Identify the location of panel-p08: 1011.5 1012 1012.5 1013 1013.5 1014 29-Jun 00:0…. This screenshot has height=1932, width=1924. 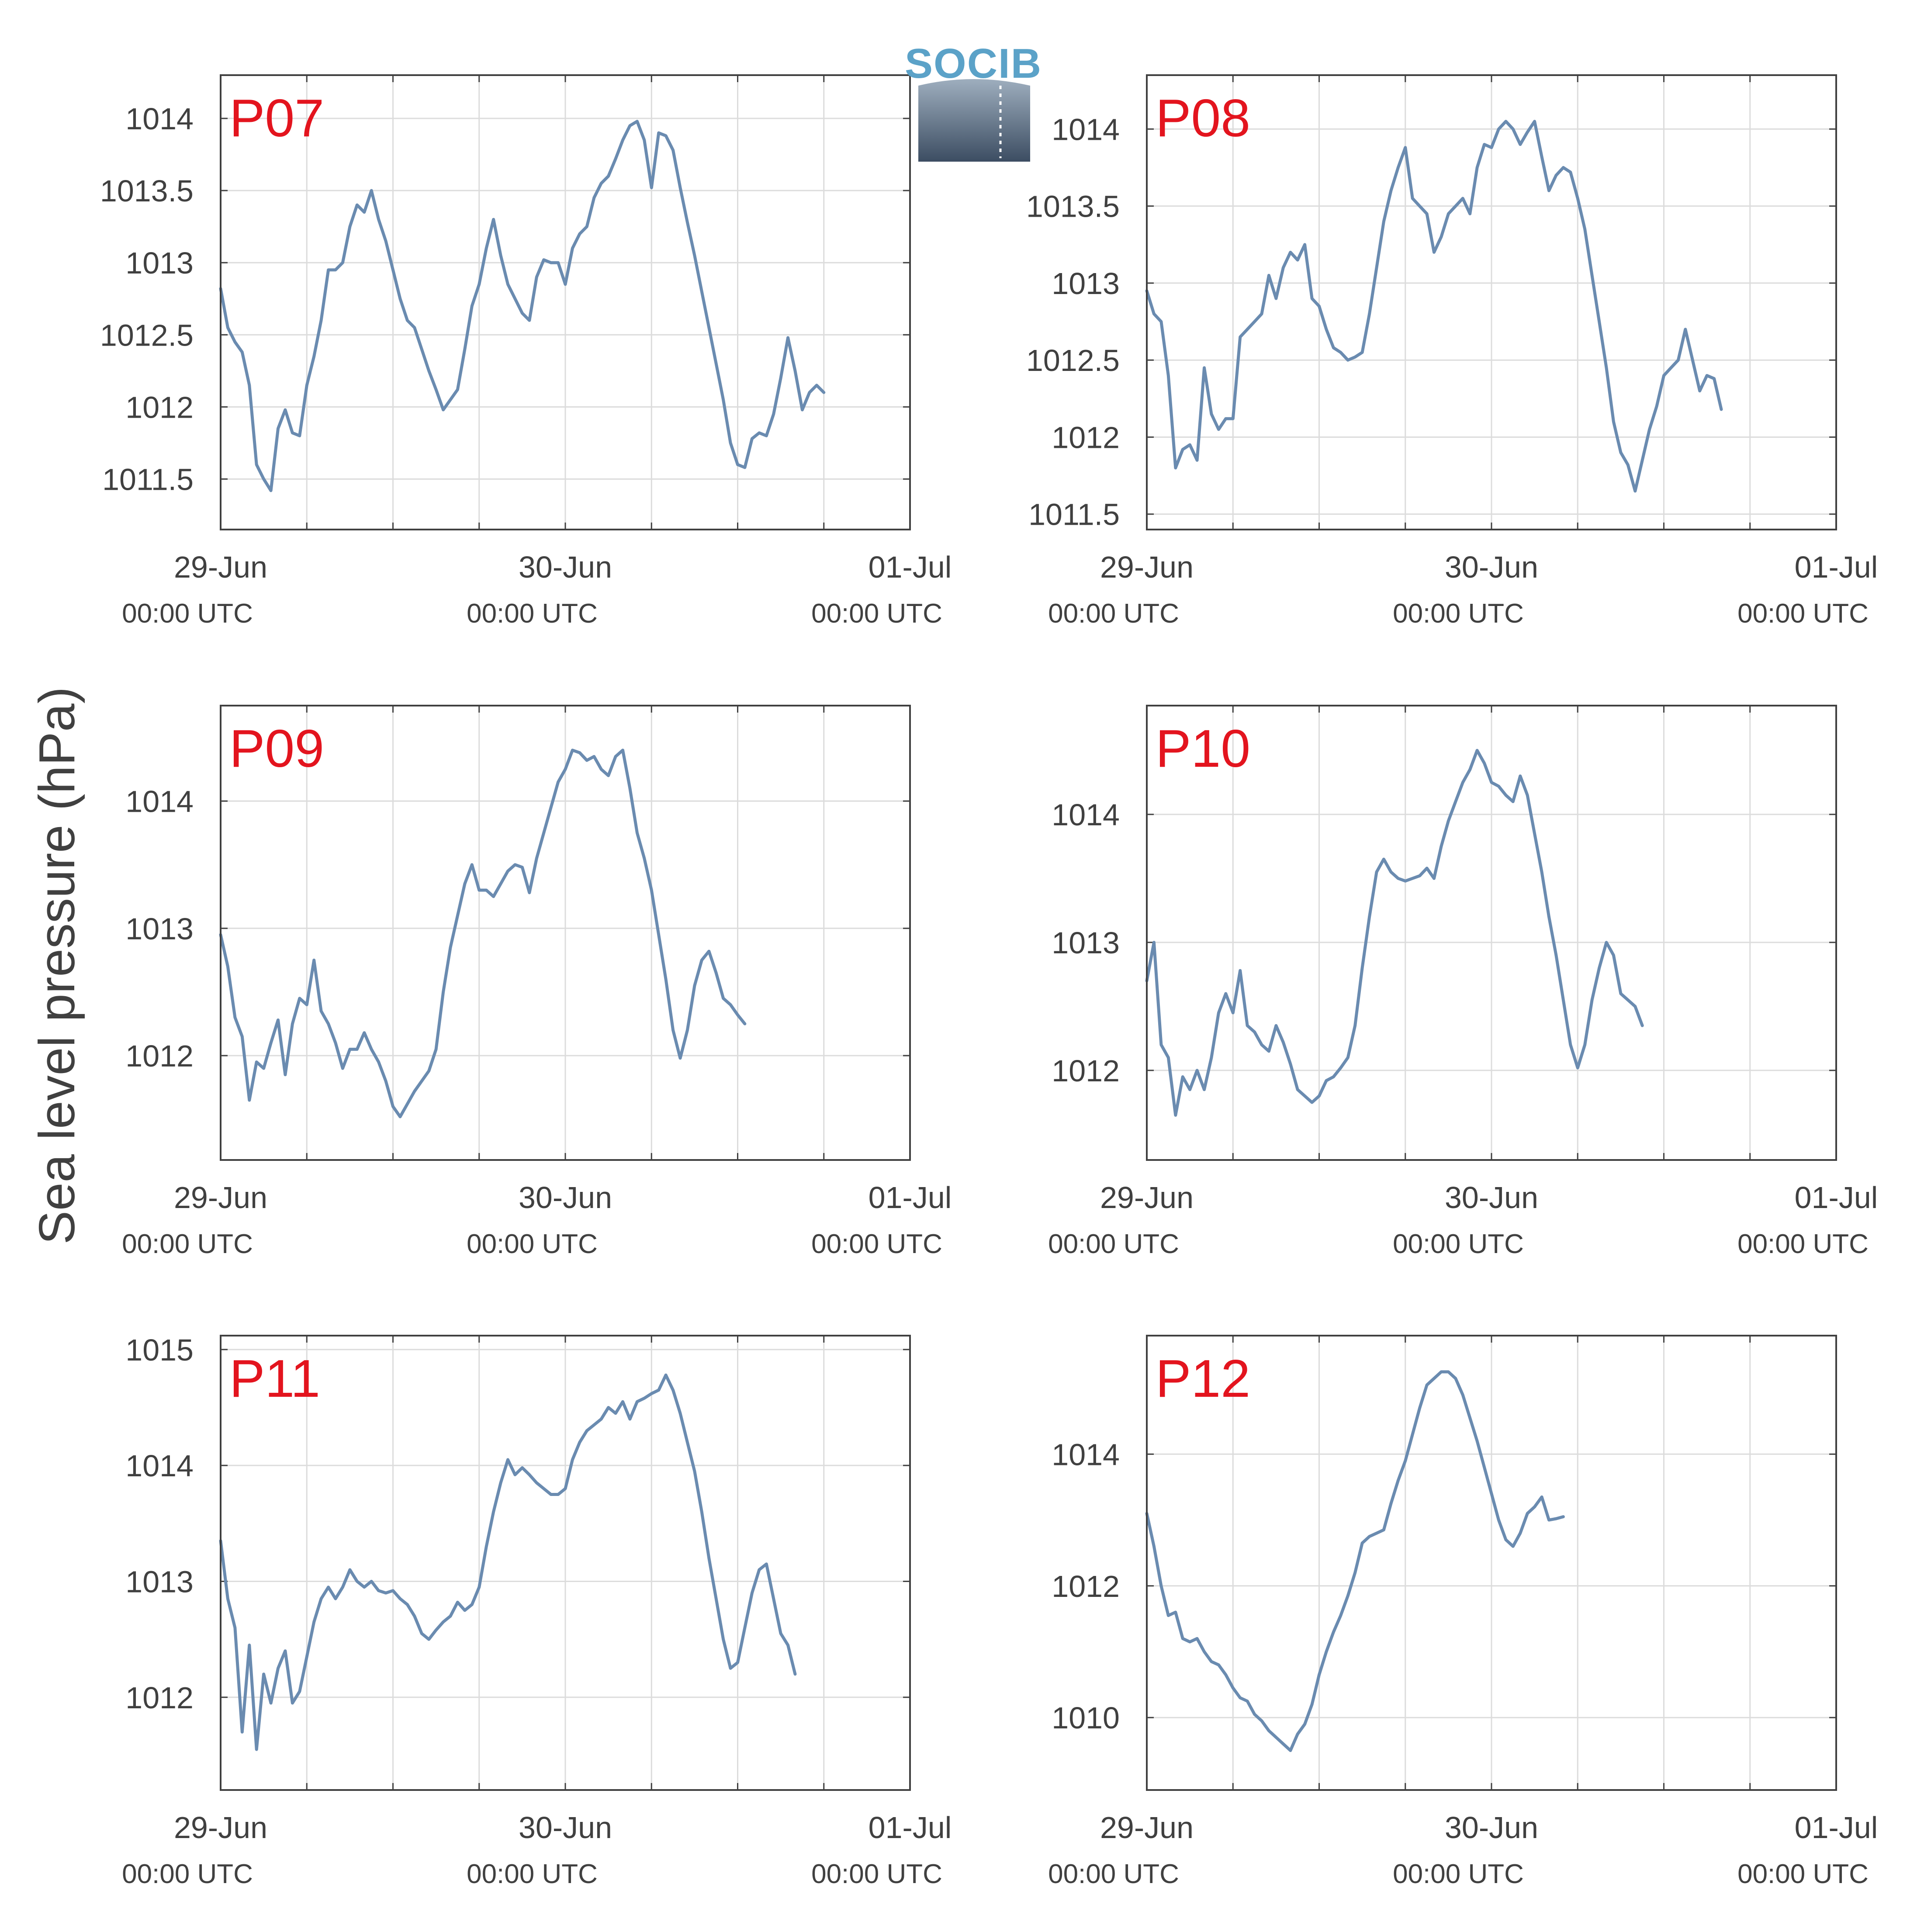
(1452, 351).